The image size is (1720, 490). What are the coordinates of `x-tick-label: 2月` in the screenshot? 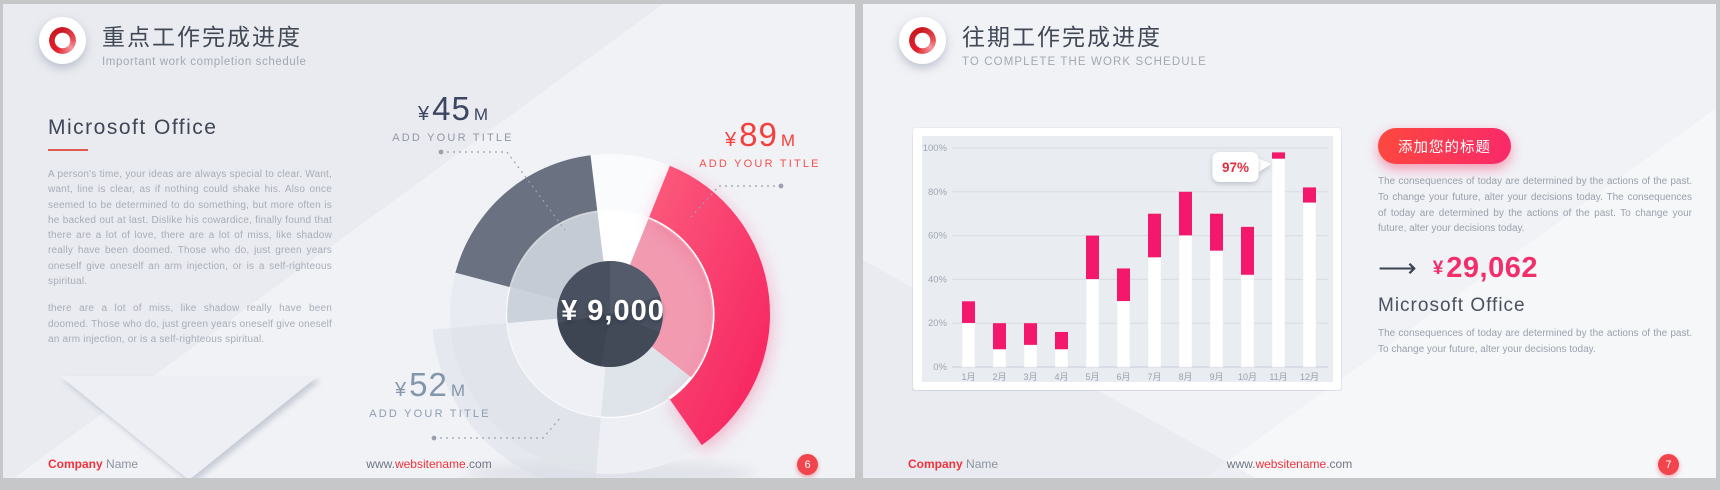 It's located at (999, 377).